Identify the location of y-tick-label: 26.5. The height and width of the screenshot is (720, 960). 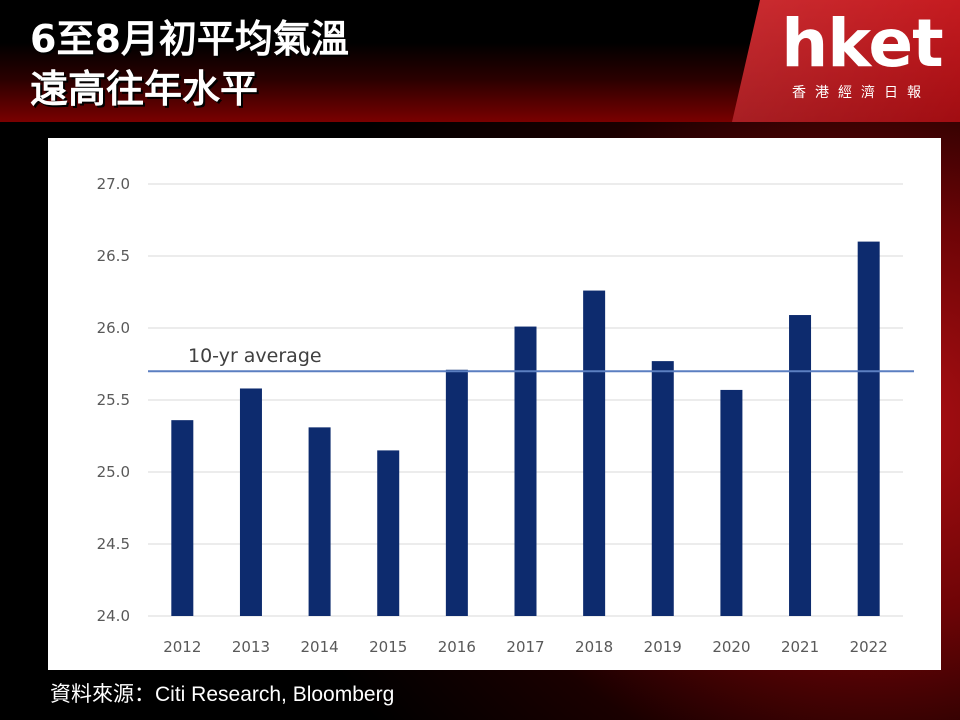
(113, 256).